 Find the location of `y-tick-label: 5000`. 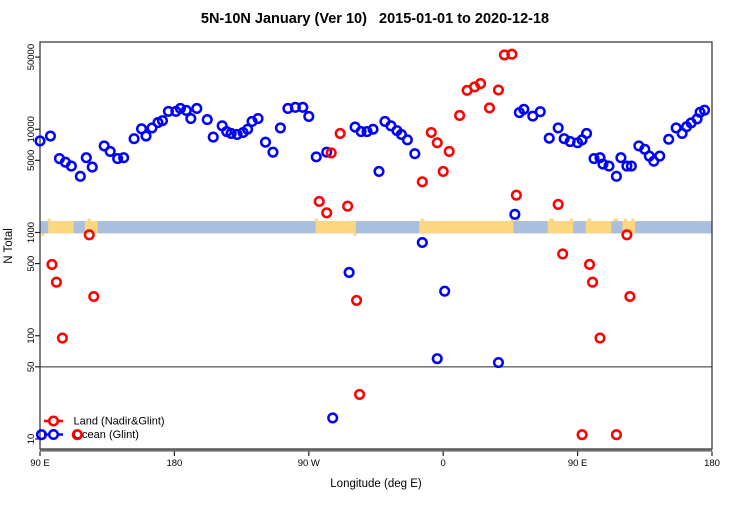

y-tick-label: 5000 is located at coordinates (31, 160).